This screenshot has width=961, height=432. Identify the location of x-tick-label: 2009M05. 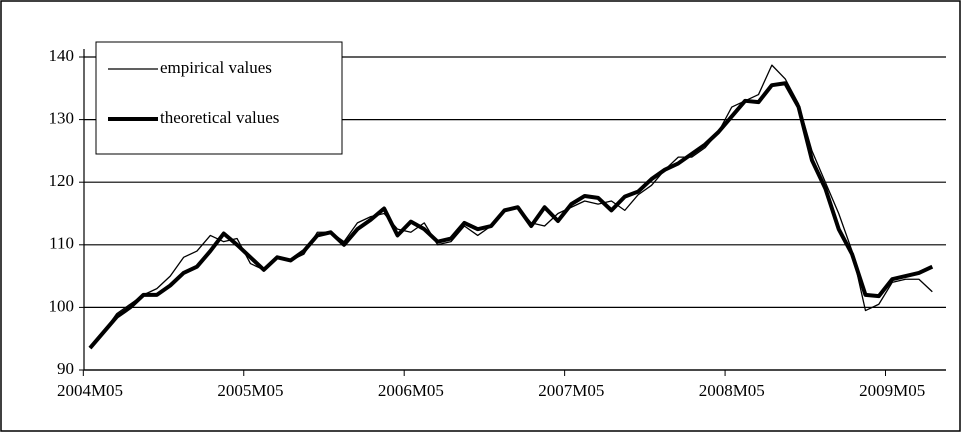
(892, 390).